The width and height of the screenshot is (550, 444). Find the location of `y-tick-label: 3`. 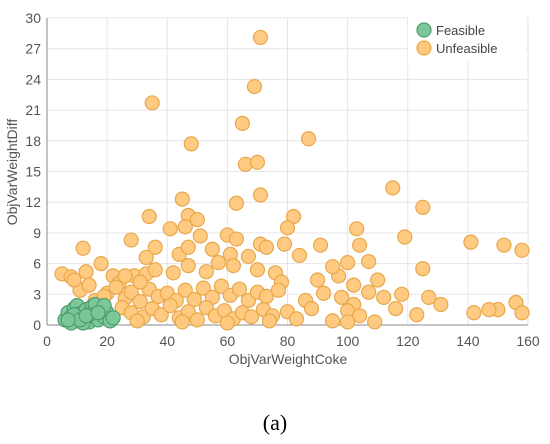

y-tick-label: 3 is located at coordinates (37, 294).